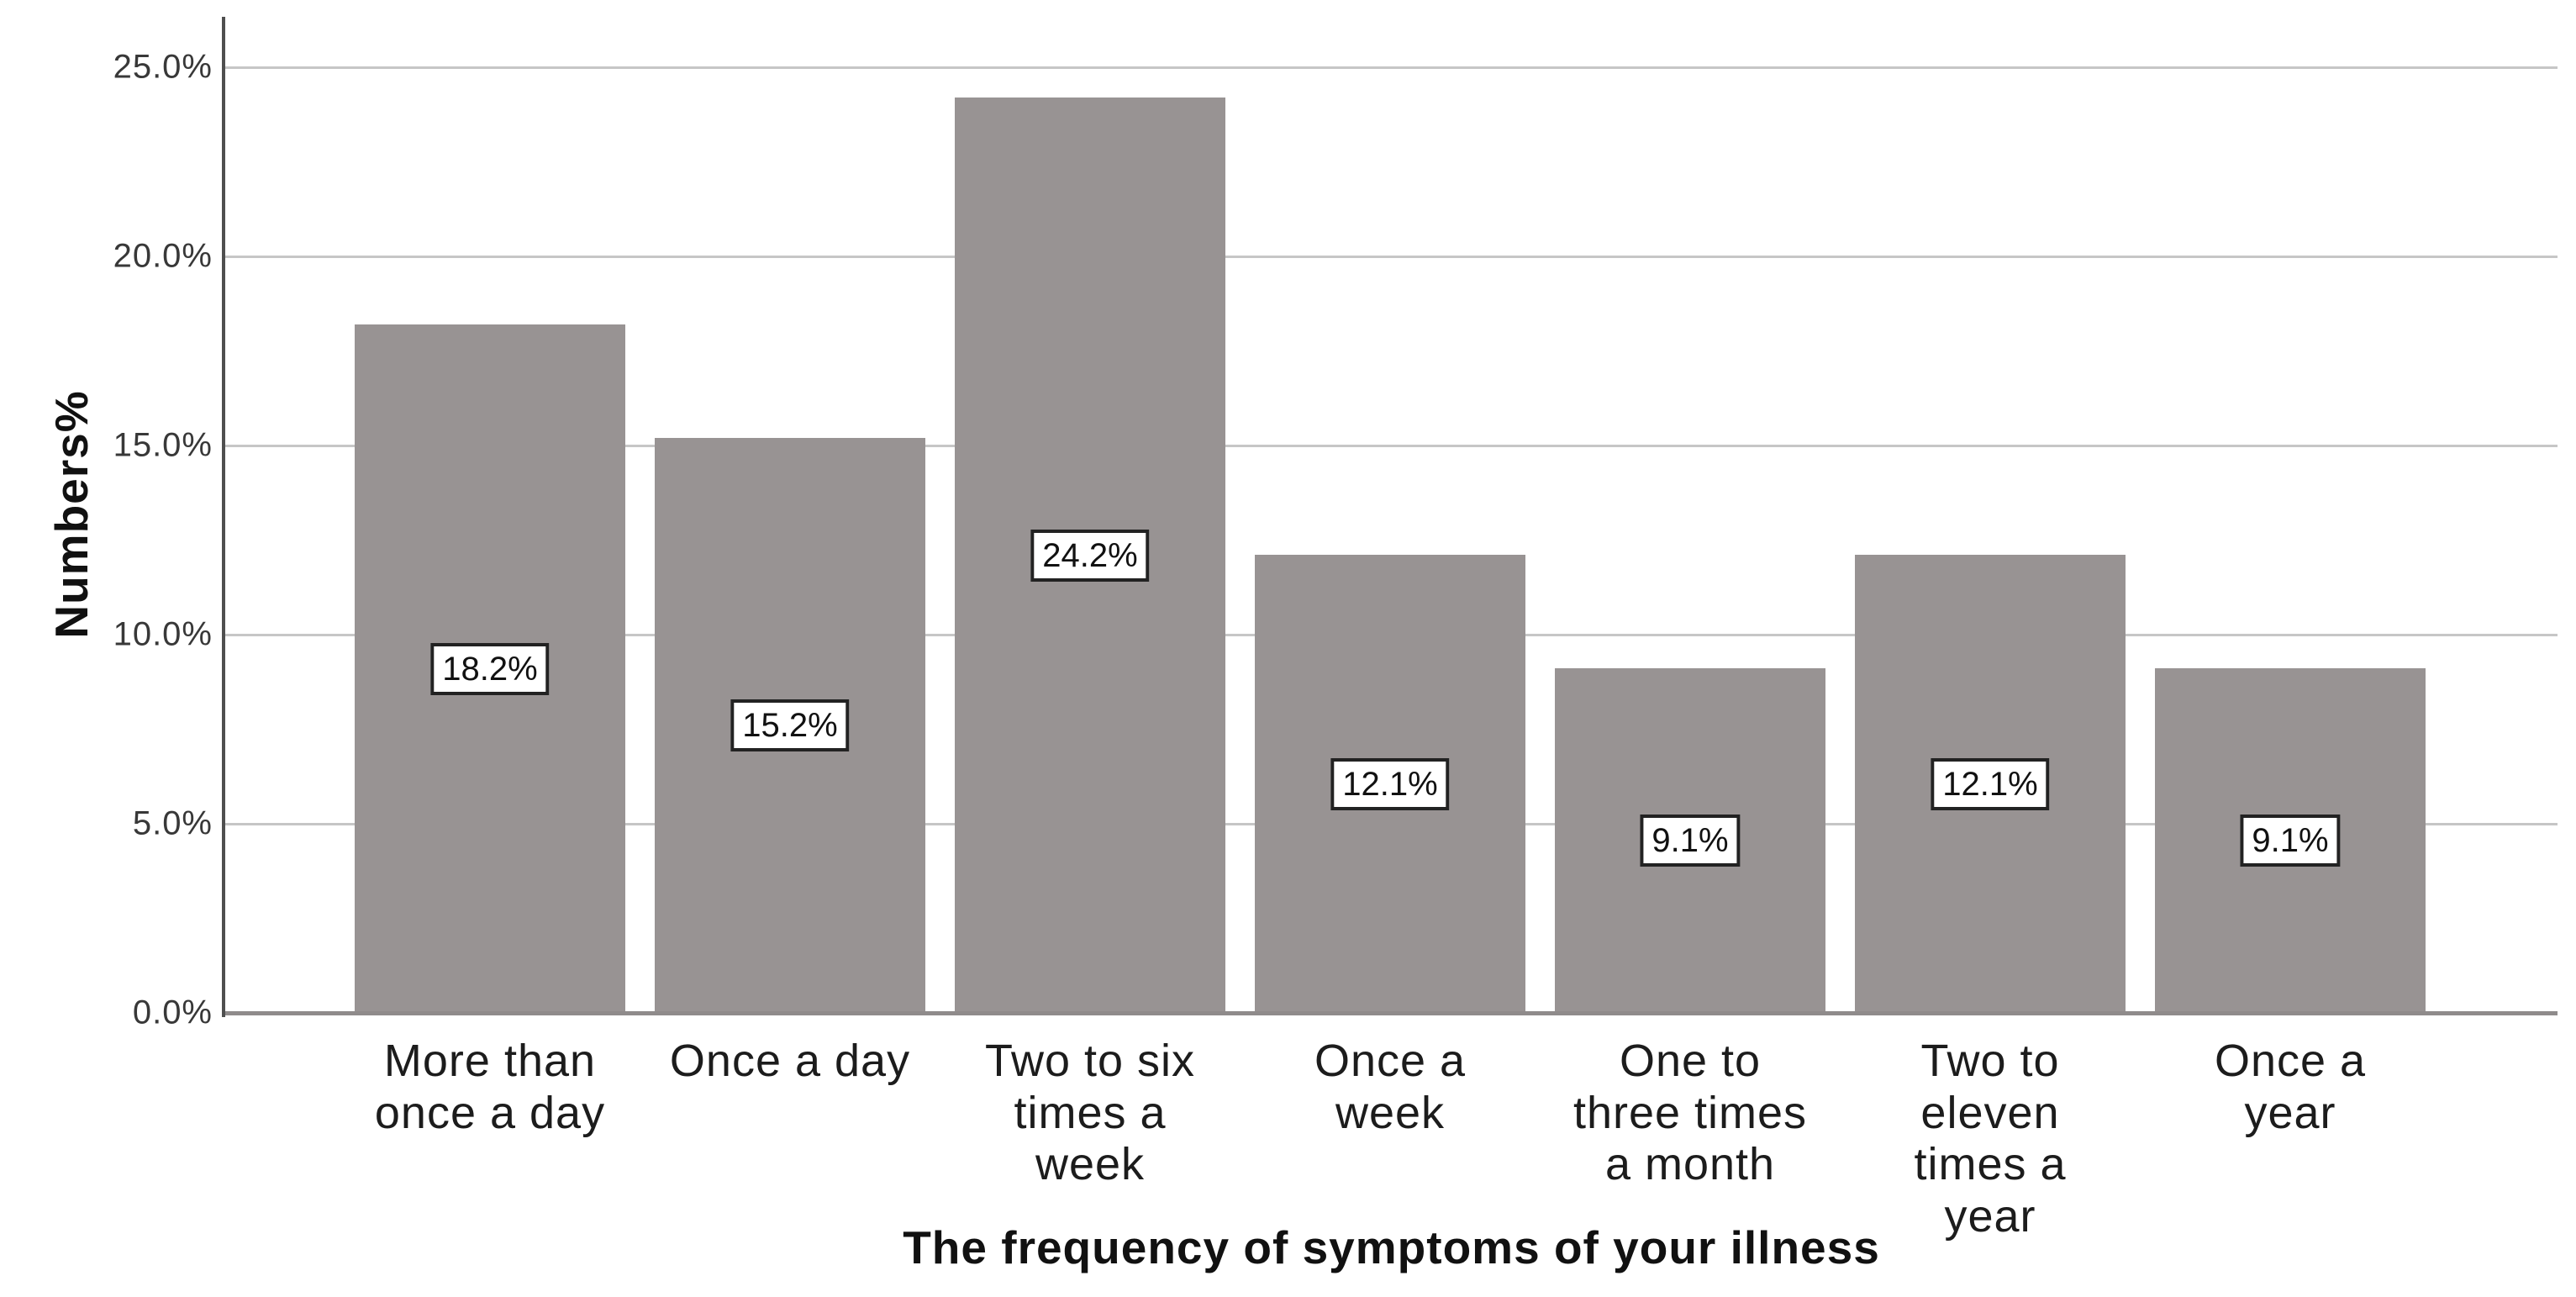 The width and height of the screenshot is (2576, 1297). I want to click on x-axis-baseline, so click(1391, 1013).